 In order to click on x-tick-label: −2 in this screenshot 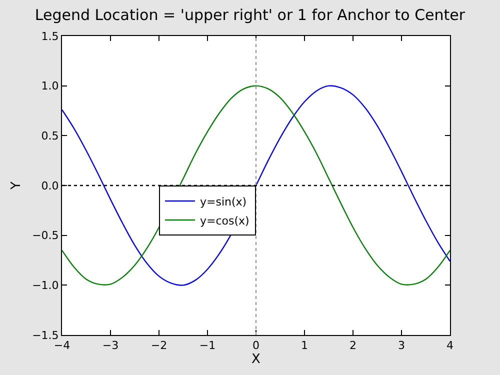, I will do `click(159, 345)`.